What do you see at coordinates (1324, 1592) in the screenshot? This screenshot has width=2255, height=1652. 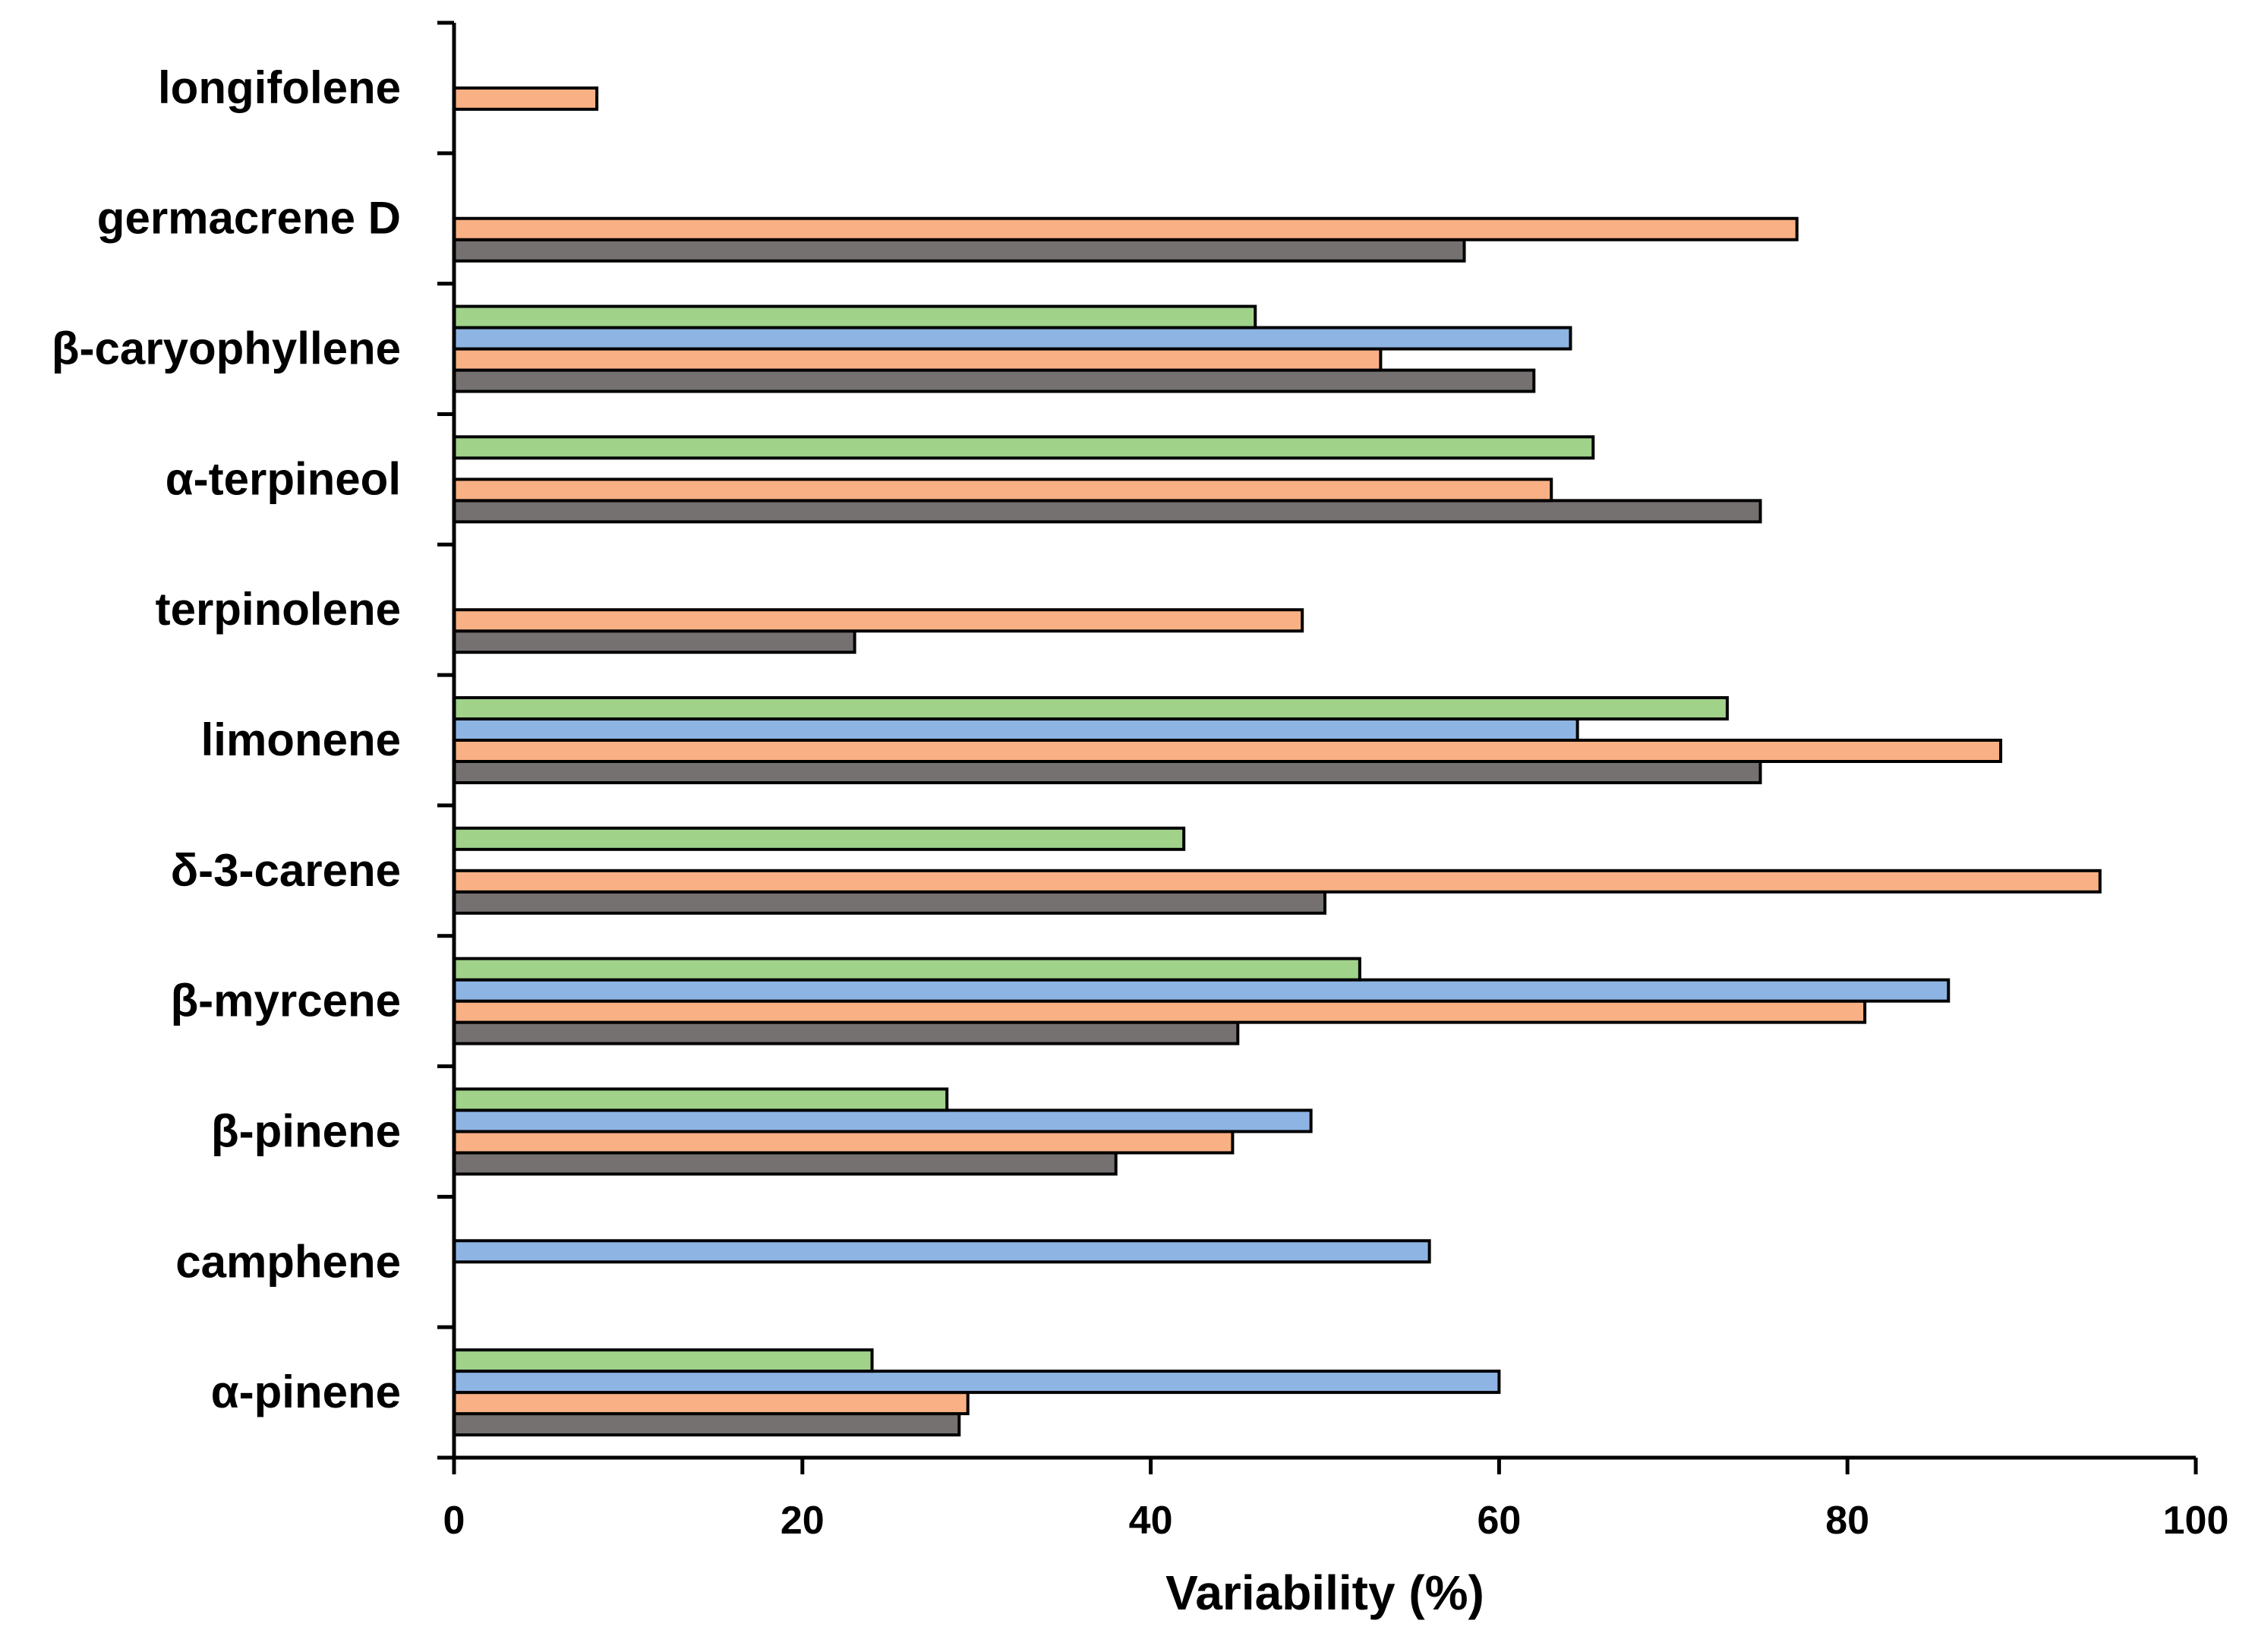 I see `x-axis-title: Variability (%)` at bounding box center [1324, 1592].